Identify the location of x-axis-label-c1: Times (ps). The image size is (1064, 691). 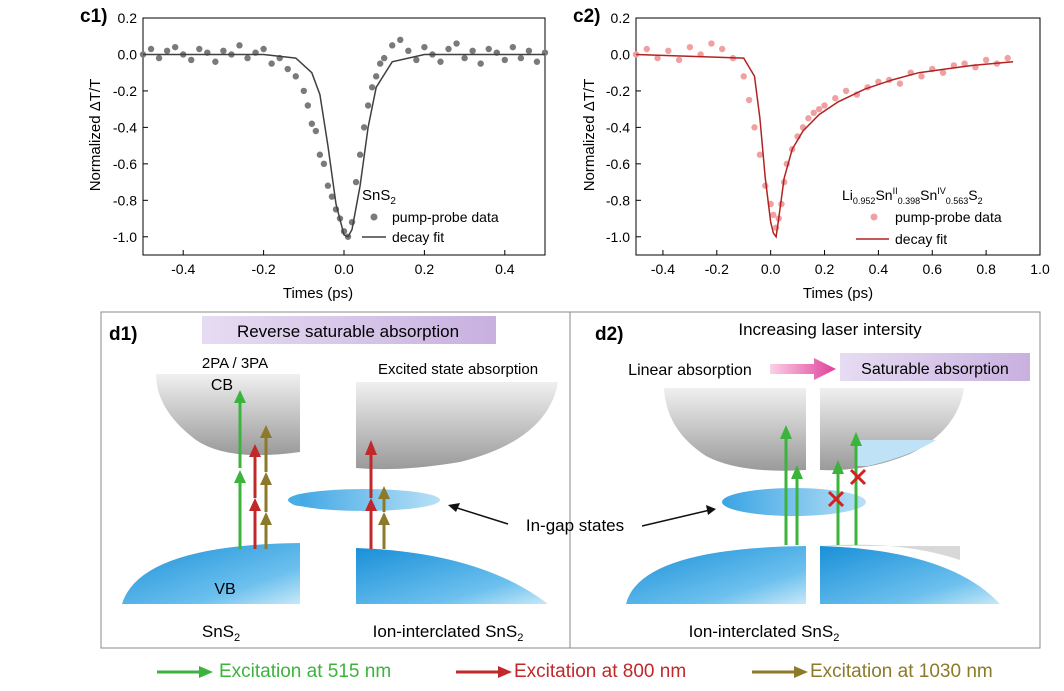
(318, 293).